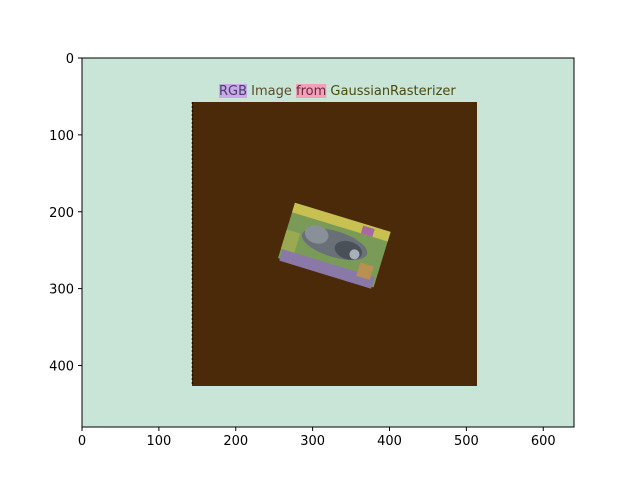 This screenshot has width=640, height=480. What do you see at coordinates (61, 290) in the screenshot?
I see `y-tick-label: 300` at bounding box center [61, 290].